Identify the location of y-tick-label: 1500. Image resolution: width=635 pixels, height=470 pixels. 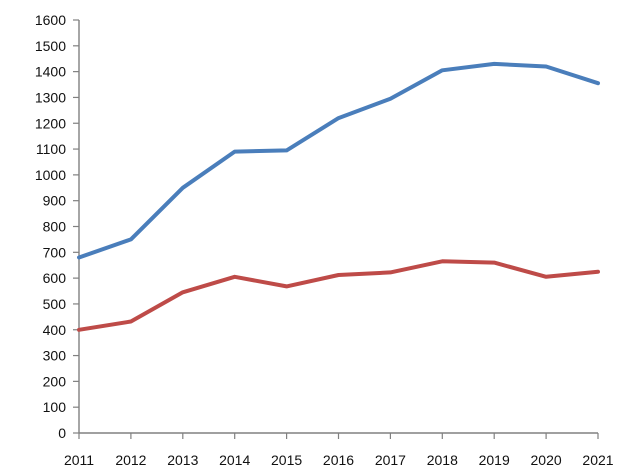
(50, 46).